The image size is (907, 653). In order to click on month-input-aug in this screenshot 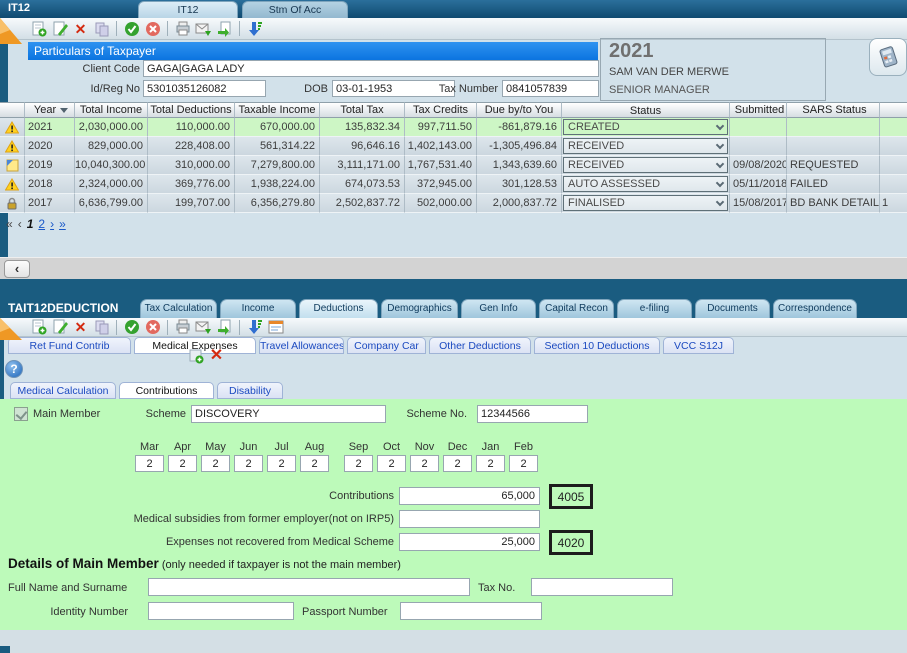, I will do `click(314, 463)`.